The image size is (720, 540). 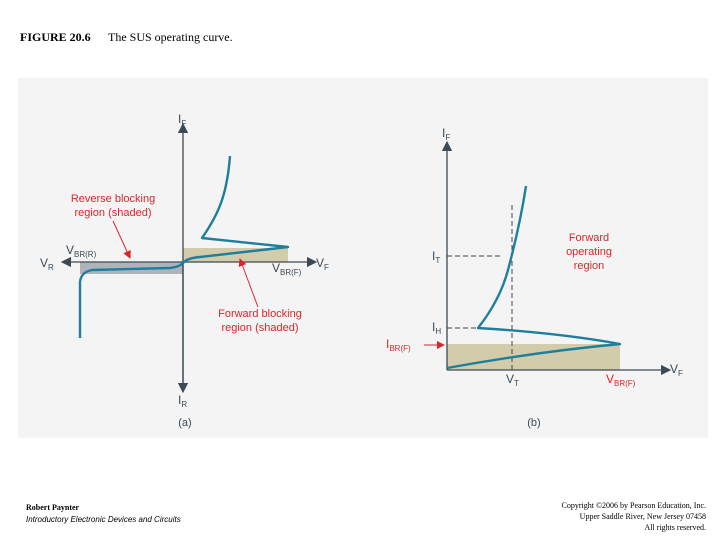 What do you see at coordinates (235, 255) in the screenshot?
I see `forward-blocking-shade` at bounding box center [235, 255].